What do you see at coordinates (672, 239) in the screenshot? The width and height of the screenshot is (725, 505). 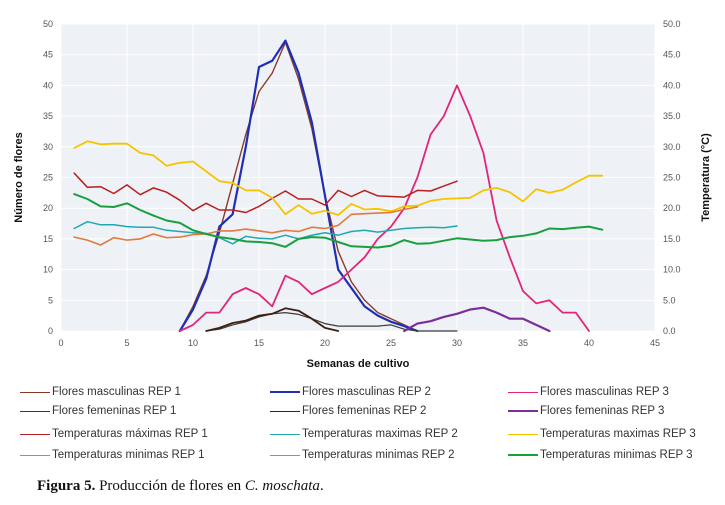 I see `y-right-tick-label: 15.0` at bounding box center [672, 239].